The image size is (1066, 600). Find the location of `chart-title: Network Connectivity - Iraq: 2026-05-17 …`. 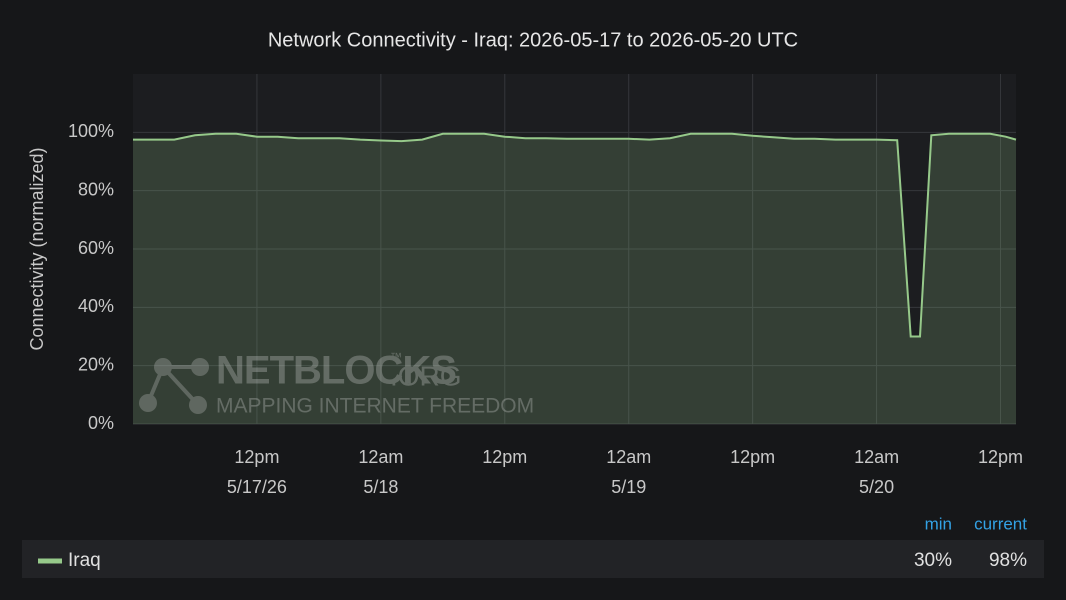

chart-title: Network Connectivity - Iraq: 2026-05-17 … is located at coordinates (533, 40).